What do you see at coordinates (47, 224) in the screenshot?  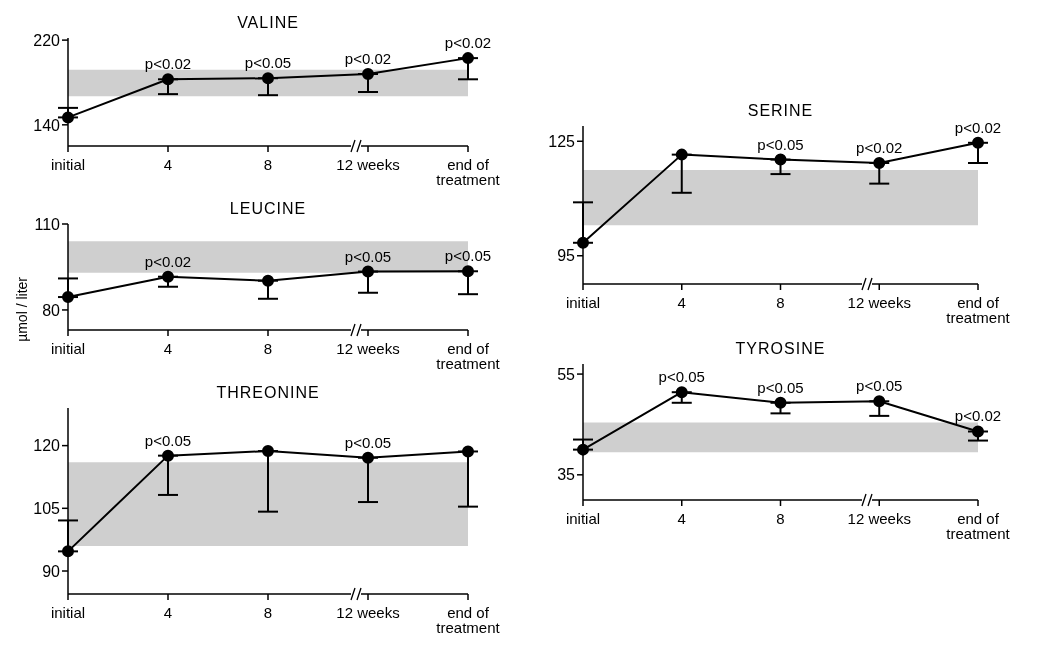 I see `y-tick-label: 110` at bounding box center [47, 224].